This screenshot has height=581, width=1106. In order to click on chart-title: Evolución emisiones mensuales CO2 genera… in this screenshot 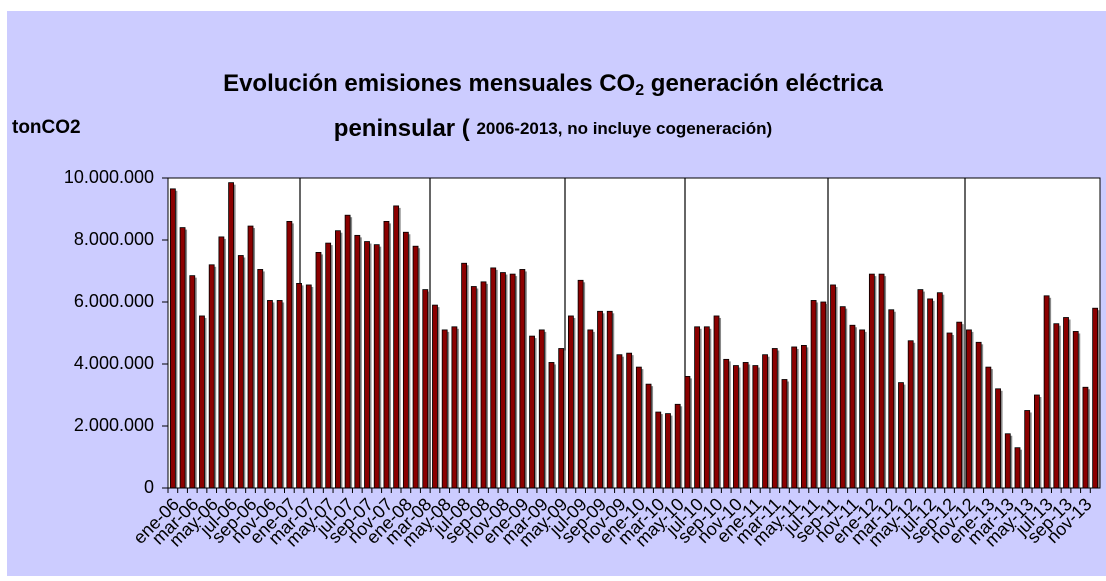, I will do `click(553, 84)`.